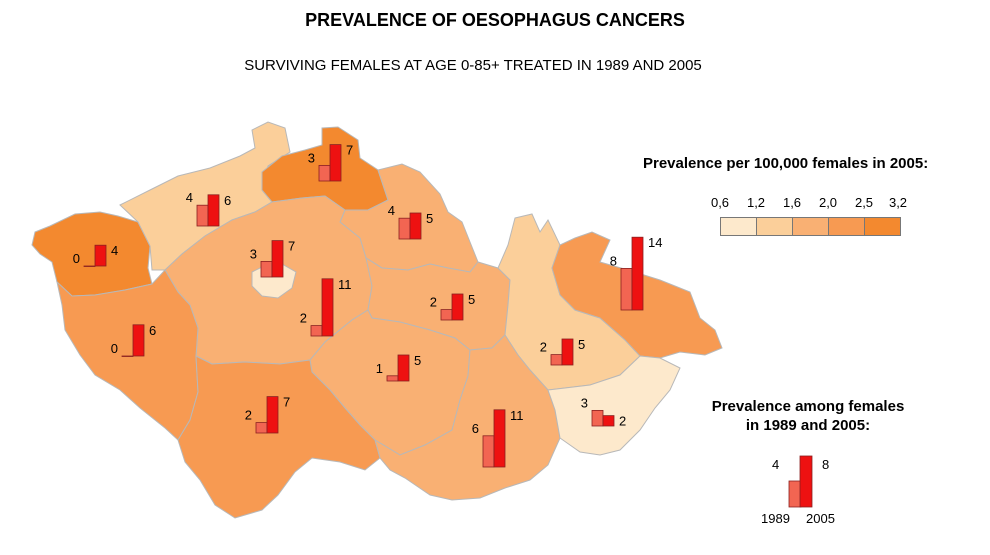  I want to click on legend-tick: 1,2, so click(756, 202).